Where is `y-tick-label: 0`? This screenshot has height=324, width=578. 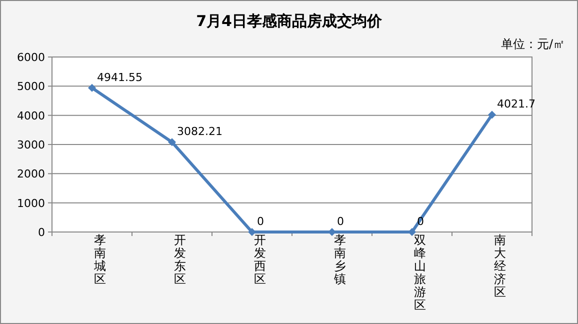
y-tick-label: 0 is located at coordinates (41, 232).